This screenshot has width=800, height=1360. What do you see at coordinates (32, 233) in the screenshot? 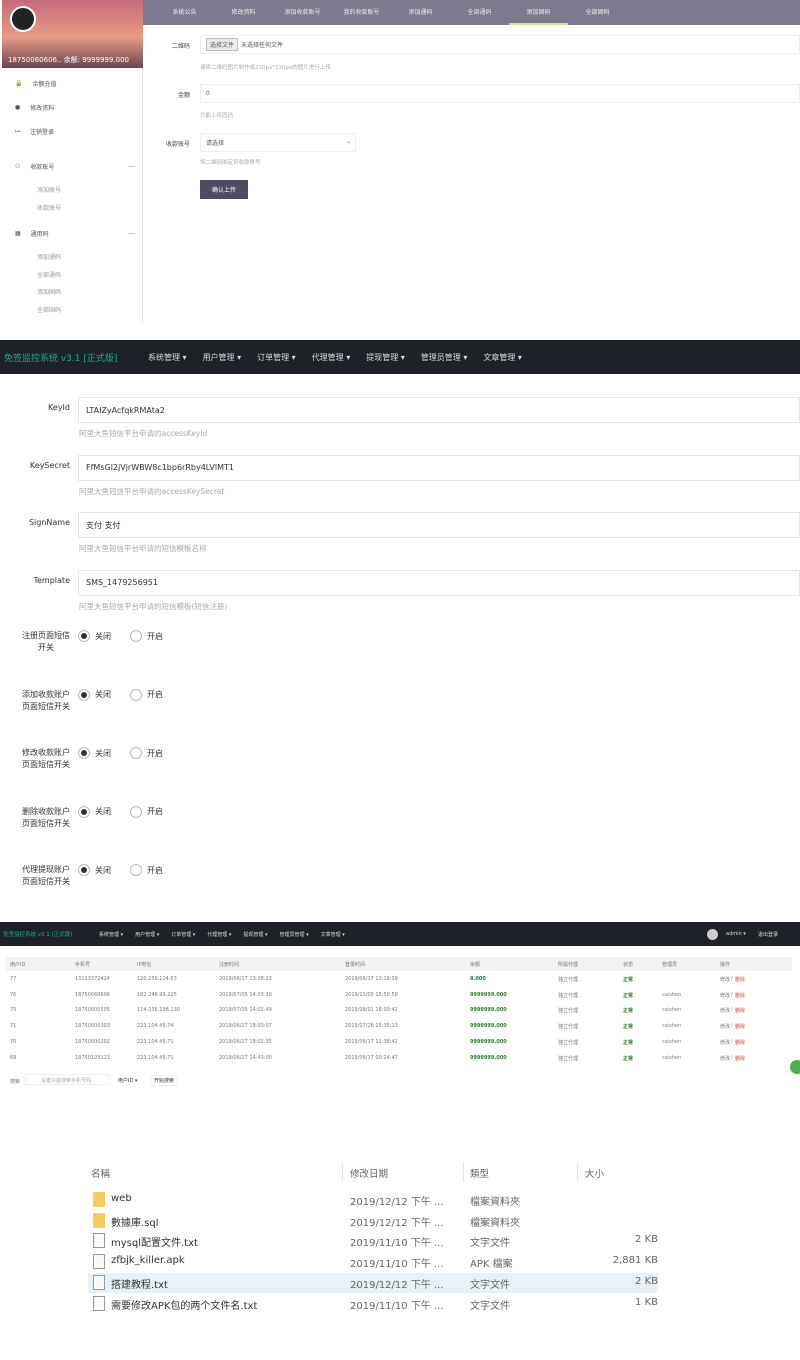
I see `sidebar-group: ▦ 通用码` at bounding box center [32, 233].